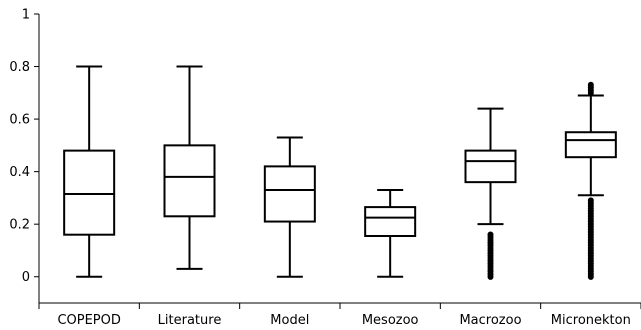 The width and height of the screenshot is (641, 330). I want to click on x-category-label: Model, so click(289, 320).